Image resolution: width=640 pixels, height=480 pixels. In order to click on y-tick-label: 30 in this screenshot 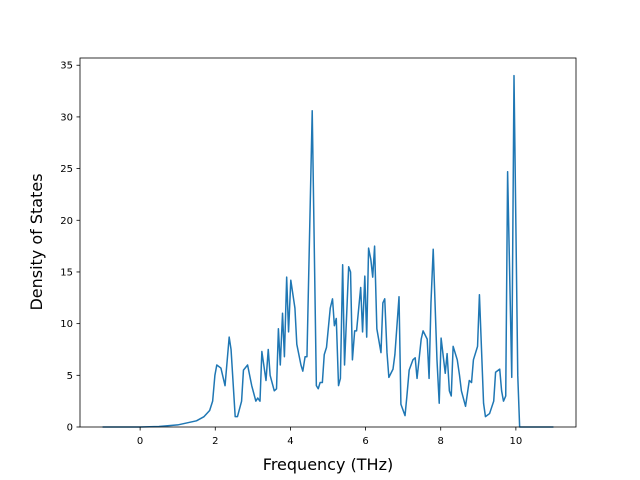, I will do `click(66, 117)`.